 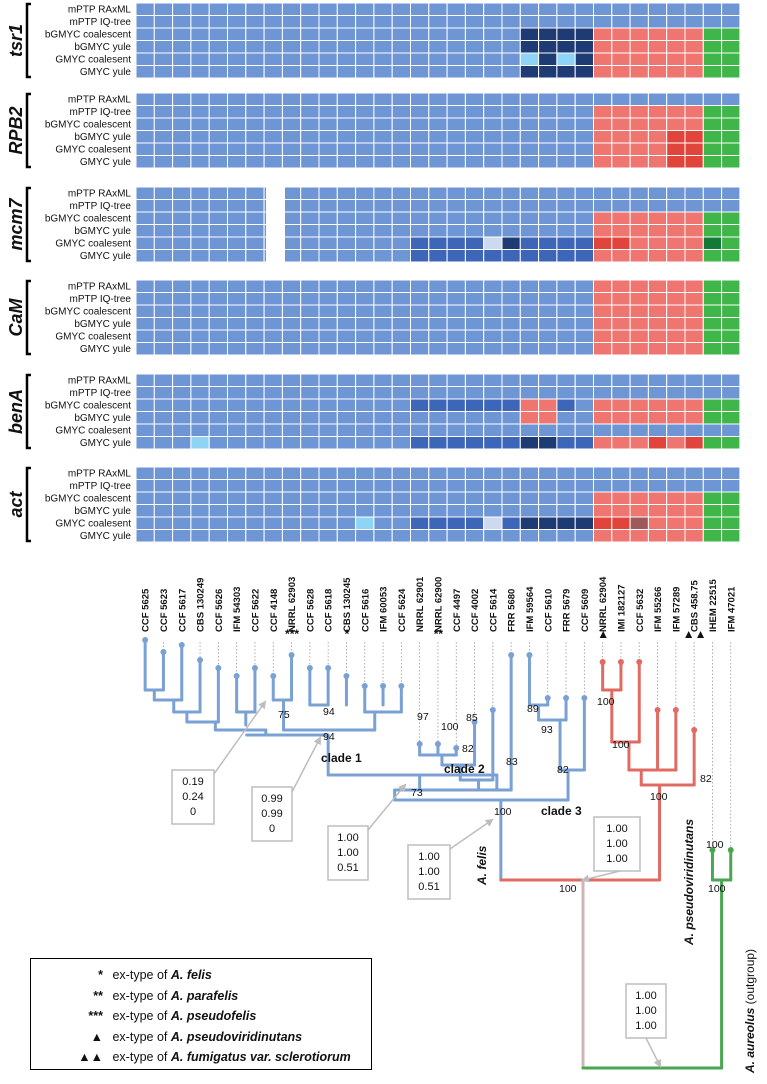 What do you see at coordinates (347, 868) in the screenshot?
I see `pp-value: 0.51` at bounding box center [347, 868].